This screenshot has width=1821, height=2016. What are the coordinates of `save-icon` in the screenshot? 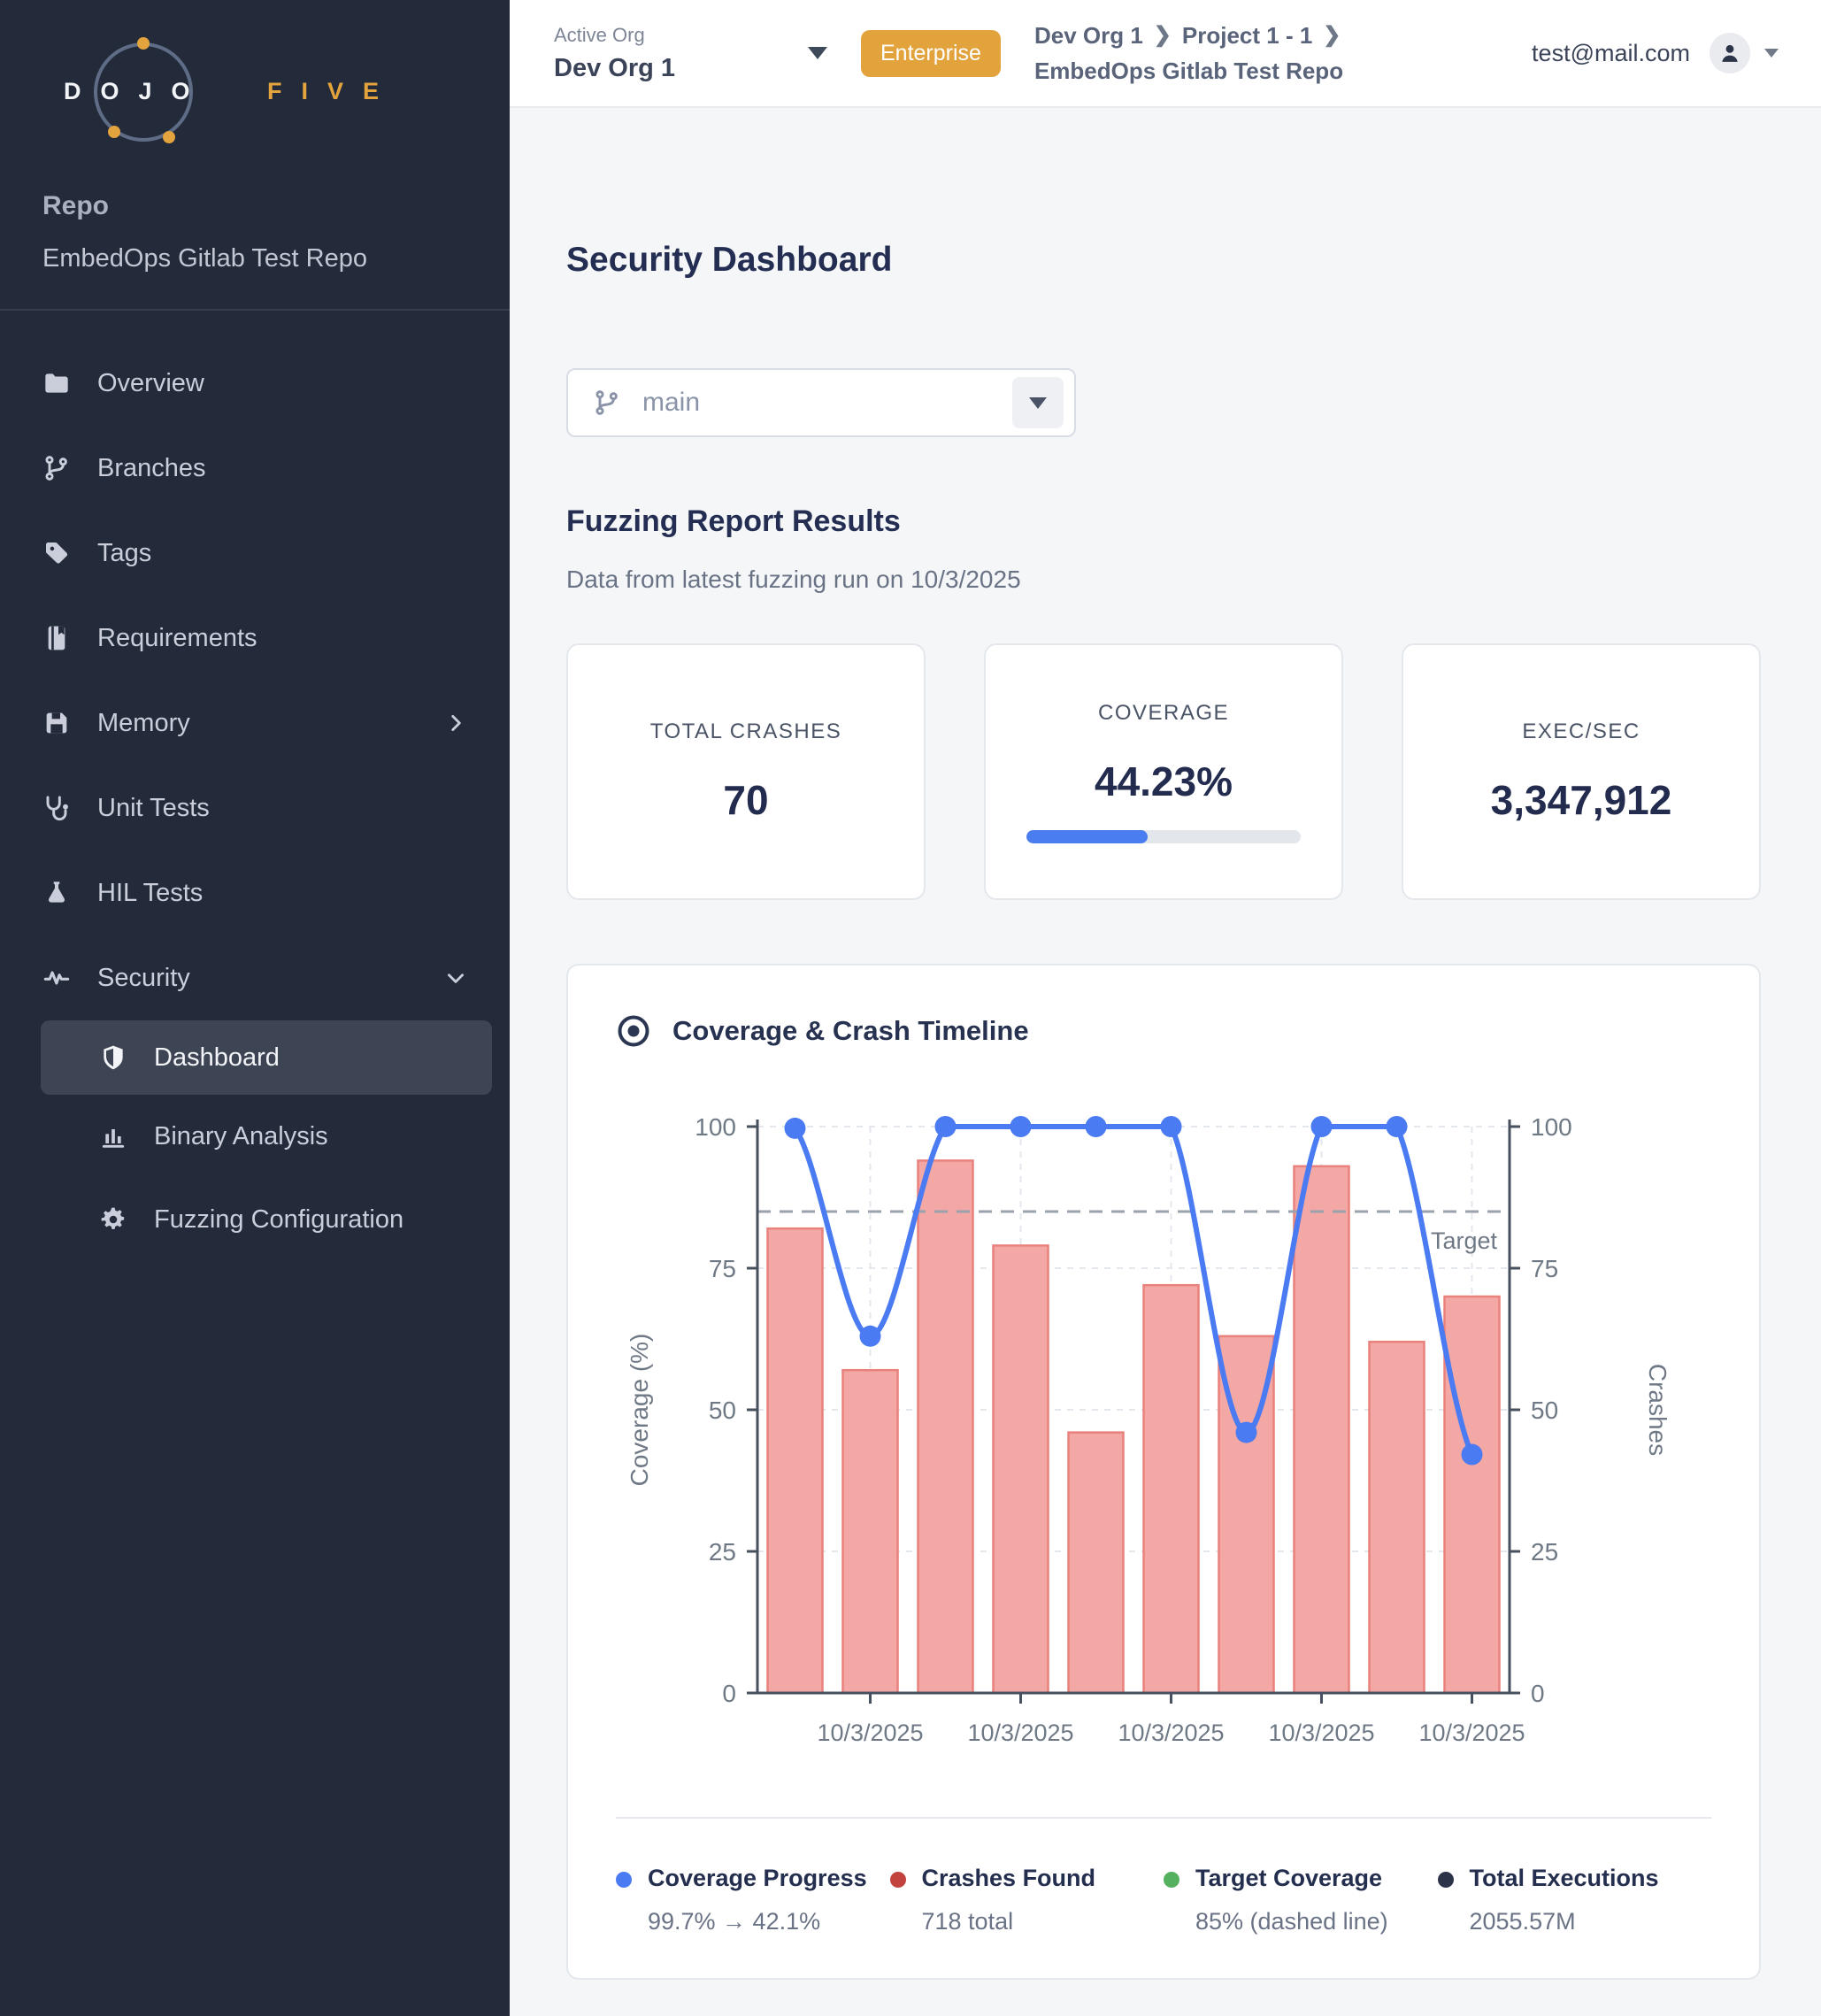 It's located at (56, 723).